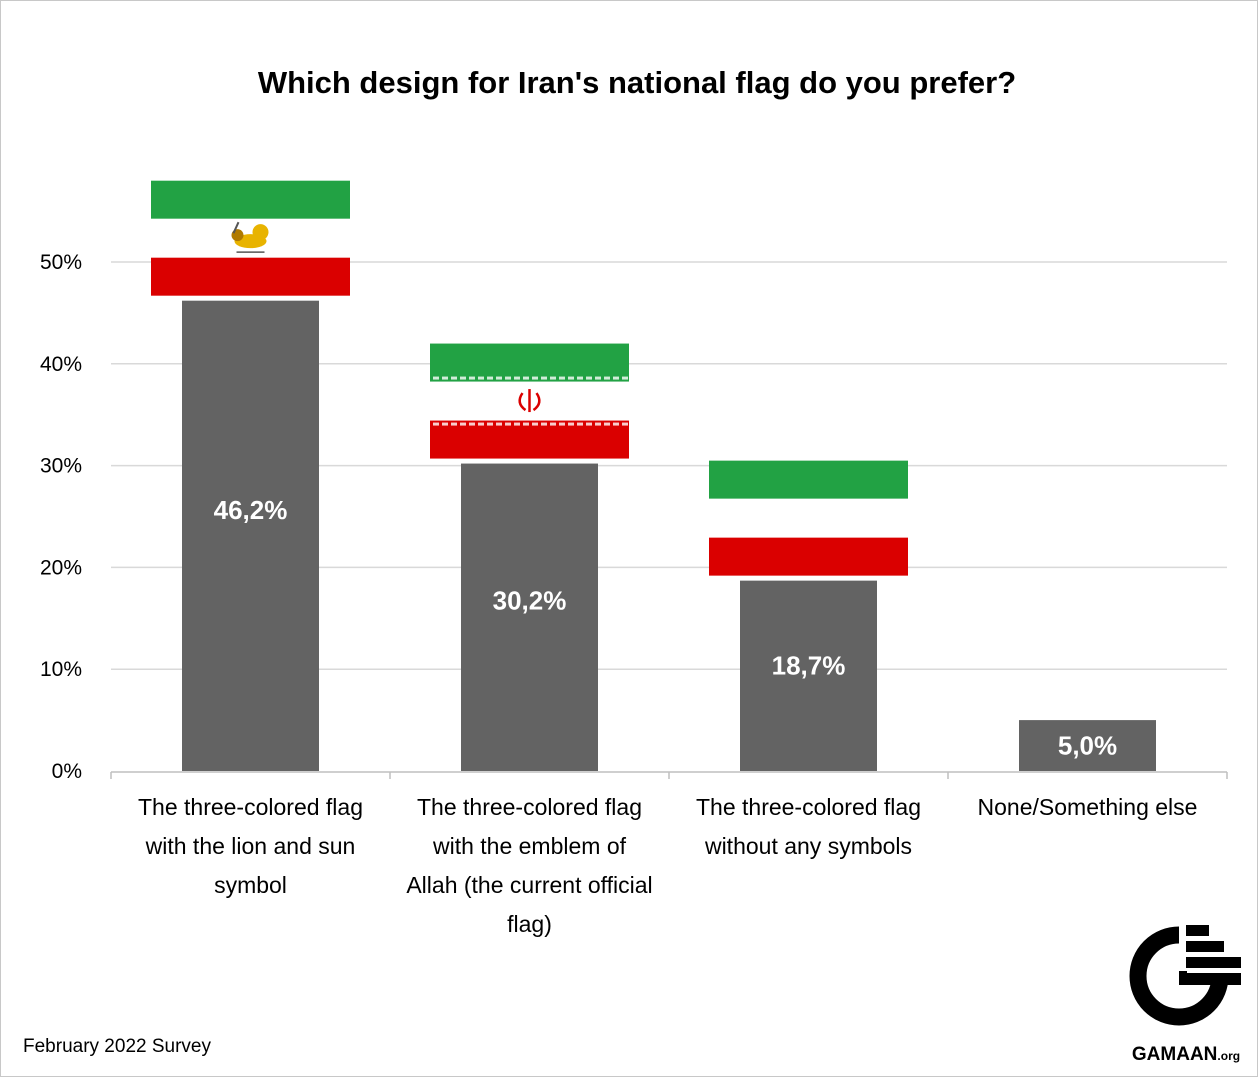 This screenshot has height=1078, width=1258. What do you see at coordinates (61, 364) in the screenshot?
I see `y-tick-label: 40%` at bounding box center [61, 364].